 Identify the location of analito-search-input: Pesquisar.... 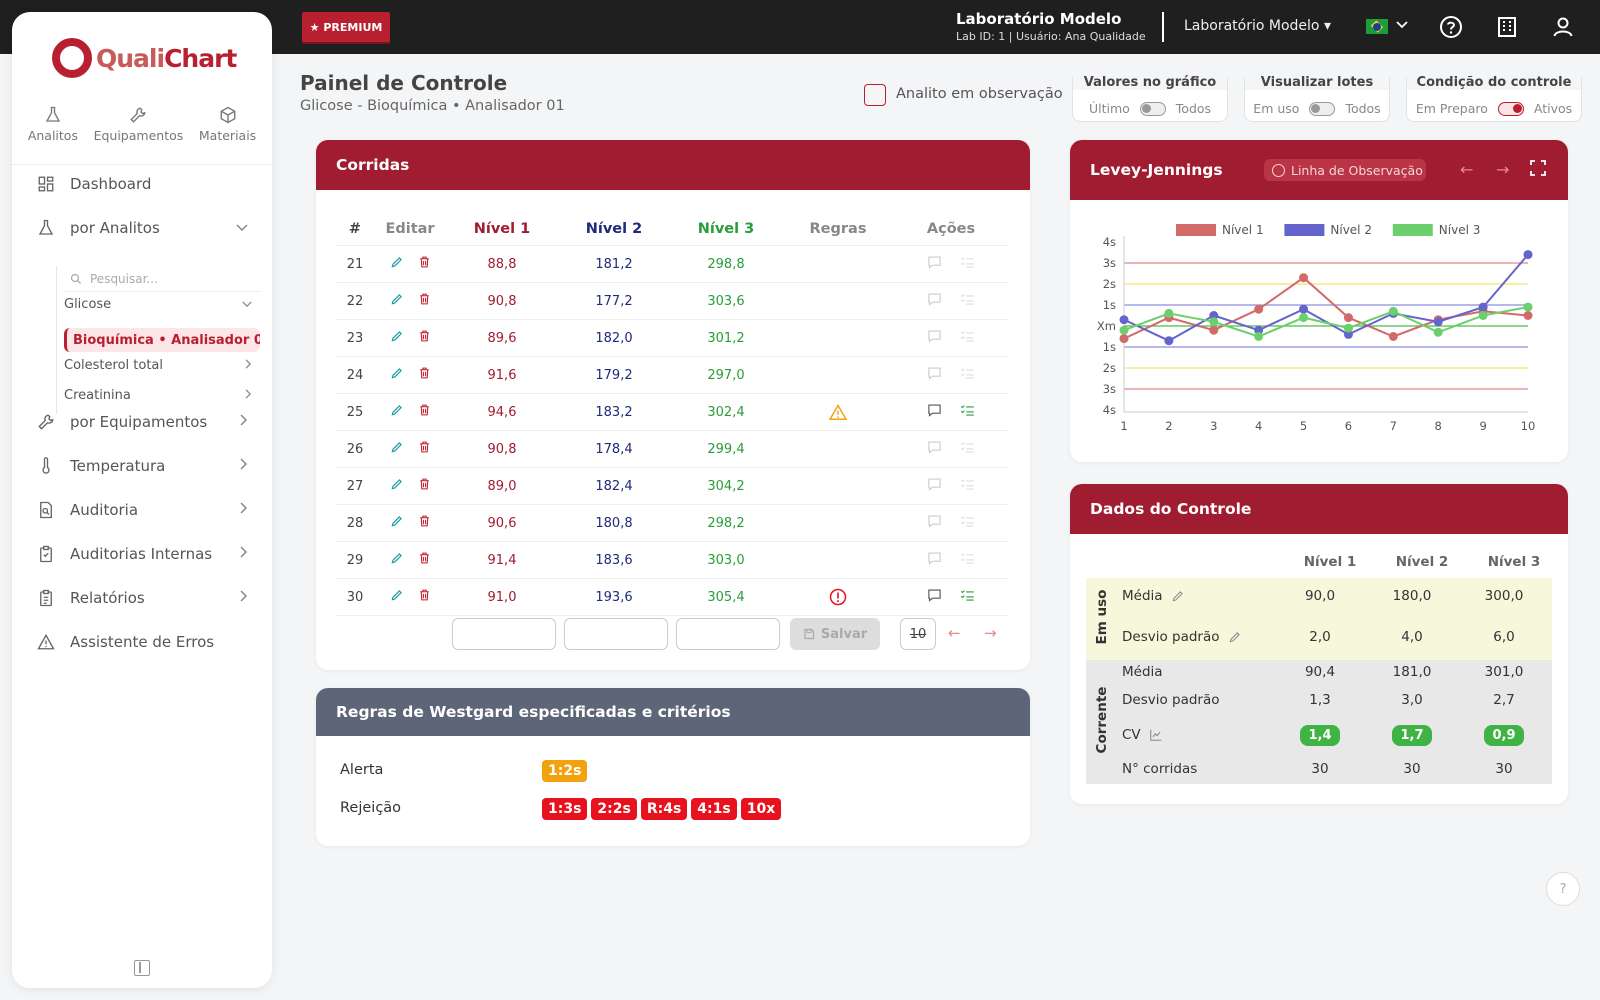
(162, 279).